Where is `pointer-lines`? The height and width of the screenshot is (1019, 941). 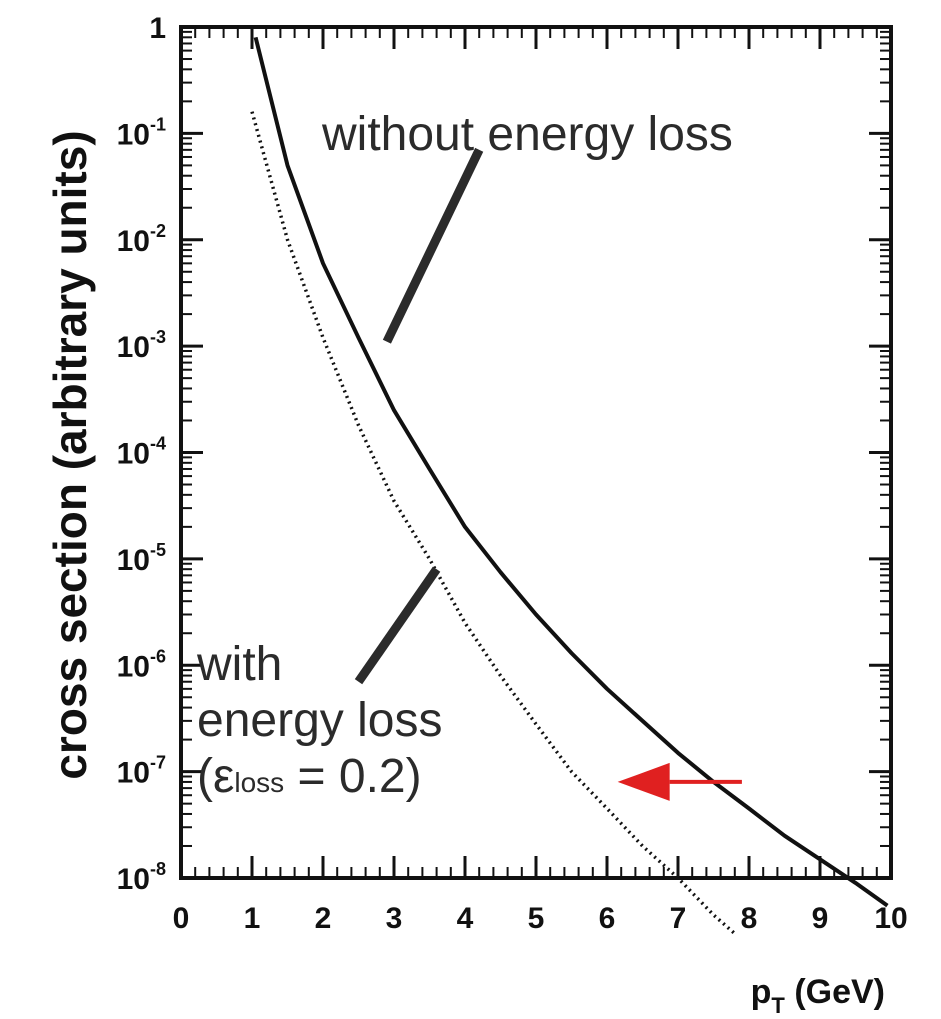
pointer-lines is located at coordinates (419, 416).